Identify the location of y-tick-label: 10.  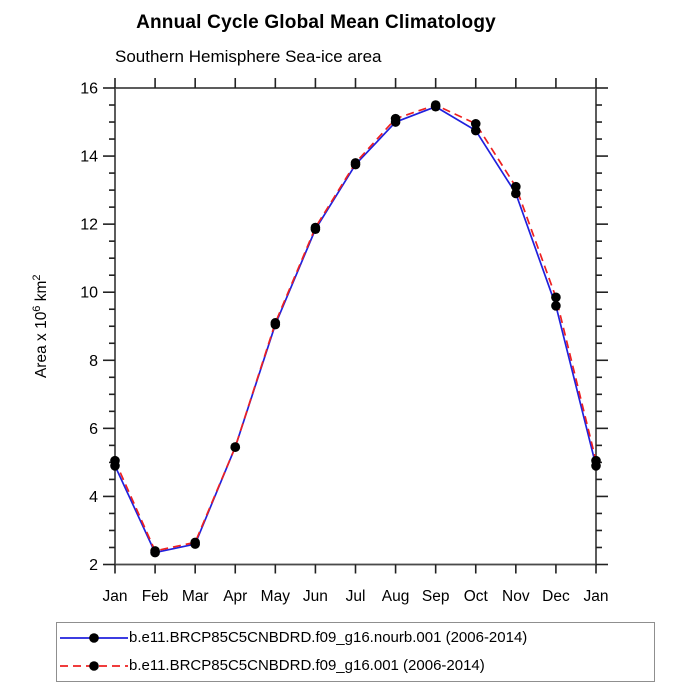
(89, 293).